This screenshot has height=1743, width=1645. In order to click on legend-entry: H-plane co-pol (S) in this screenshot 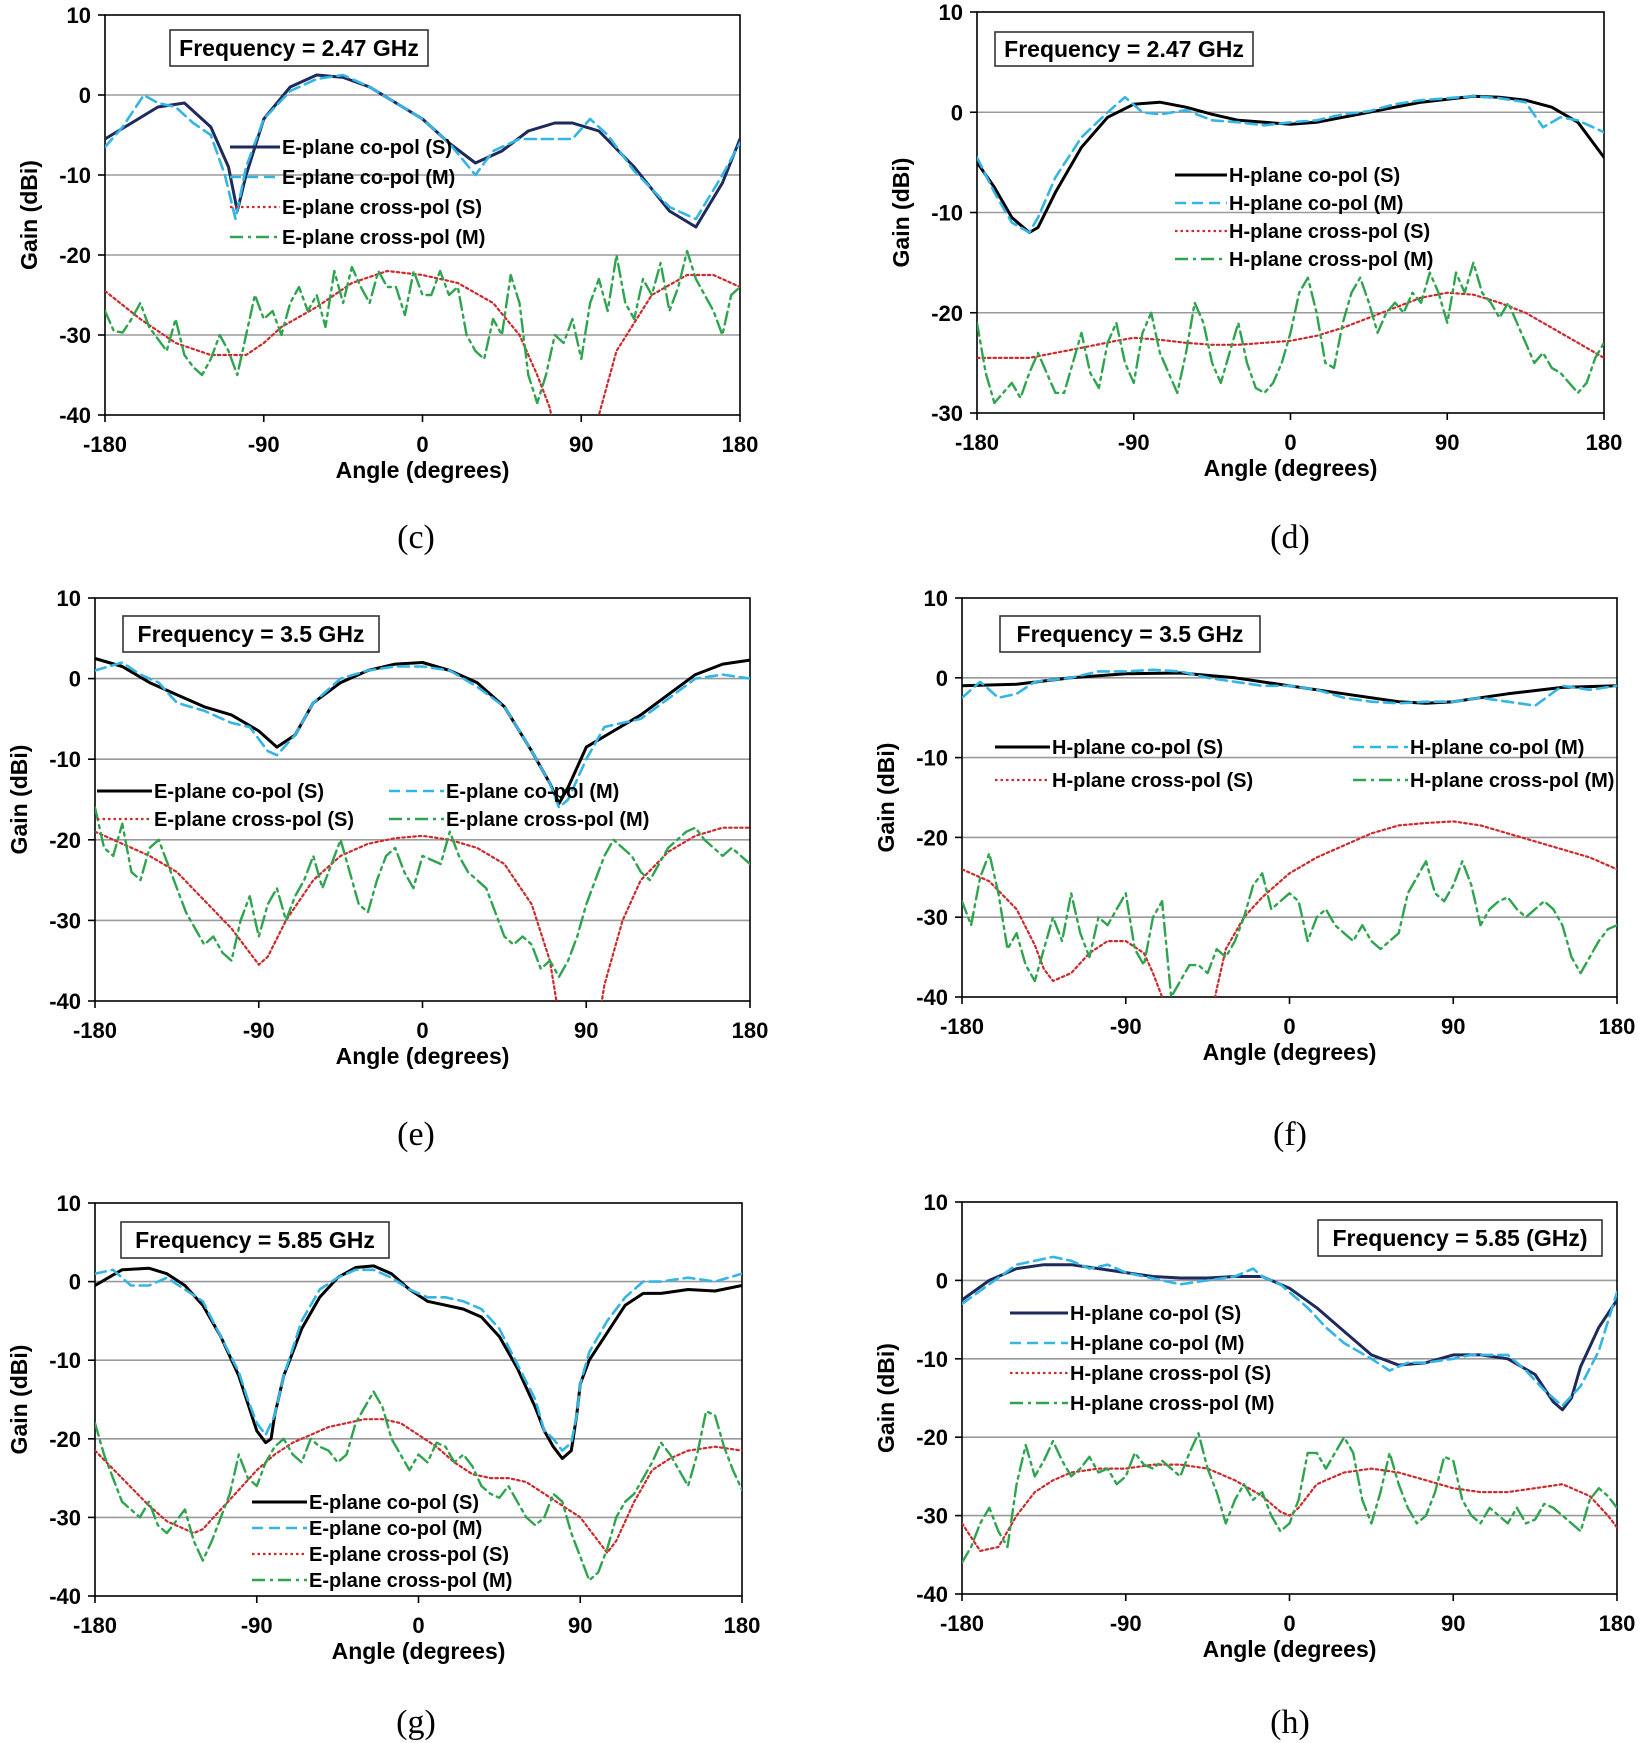, I will do `click(1314, 176)`.